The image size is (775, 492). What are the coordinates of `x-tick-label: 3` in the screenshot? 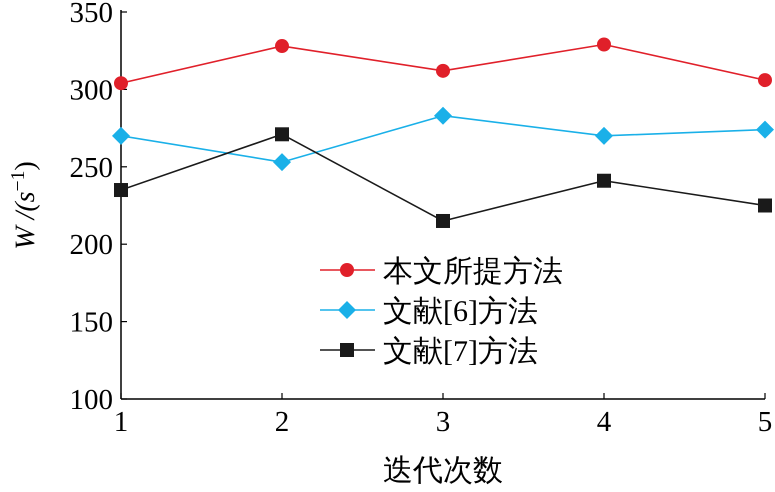 It's located at (443, 422).